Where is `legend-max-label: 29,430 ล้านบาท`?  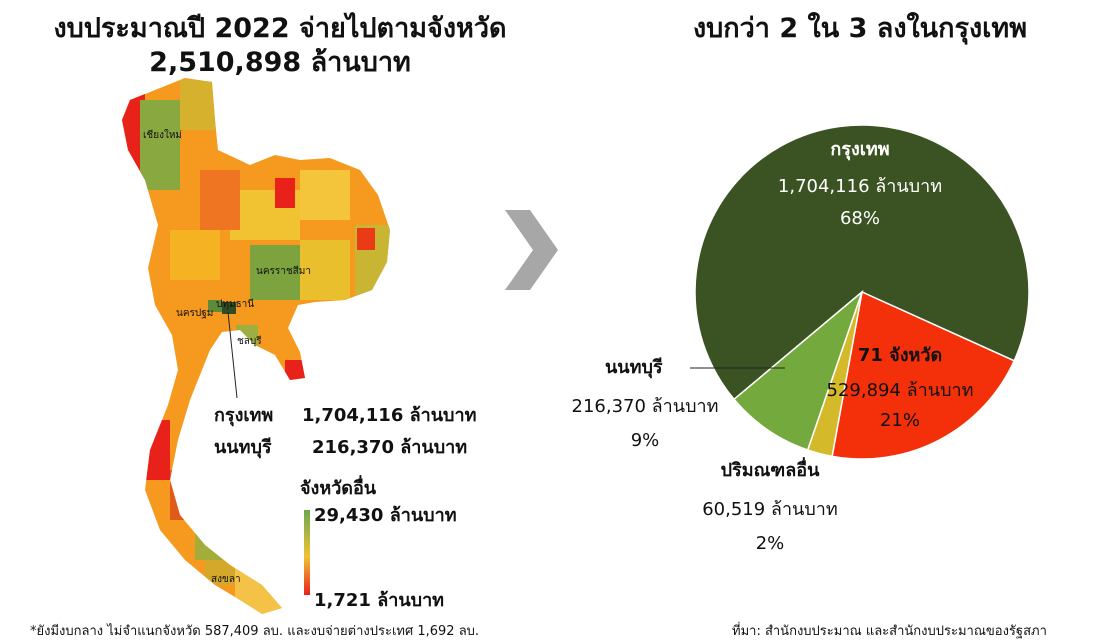
legend-max-label: 29,430 ล้านบาท is located at coordinates (385, 515).